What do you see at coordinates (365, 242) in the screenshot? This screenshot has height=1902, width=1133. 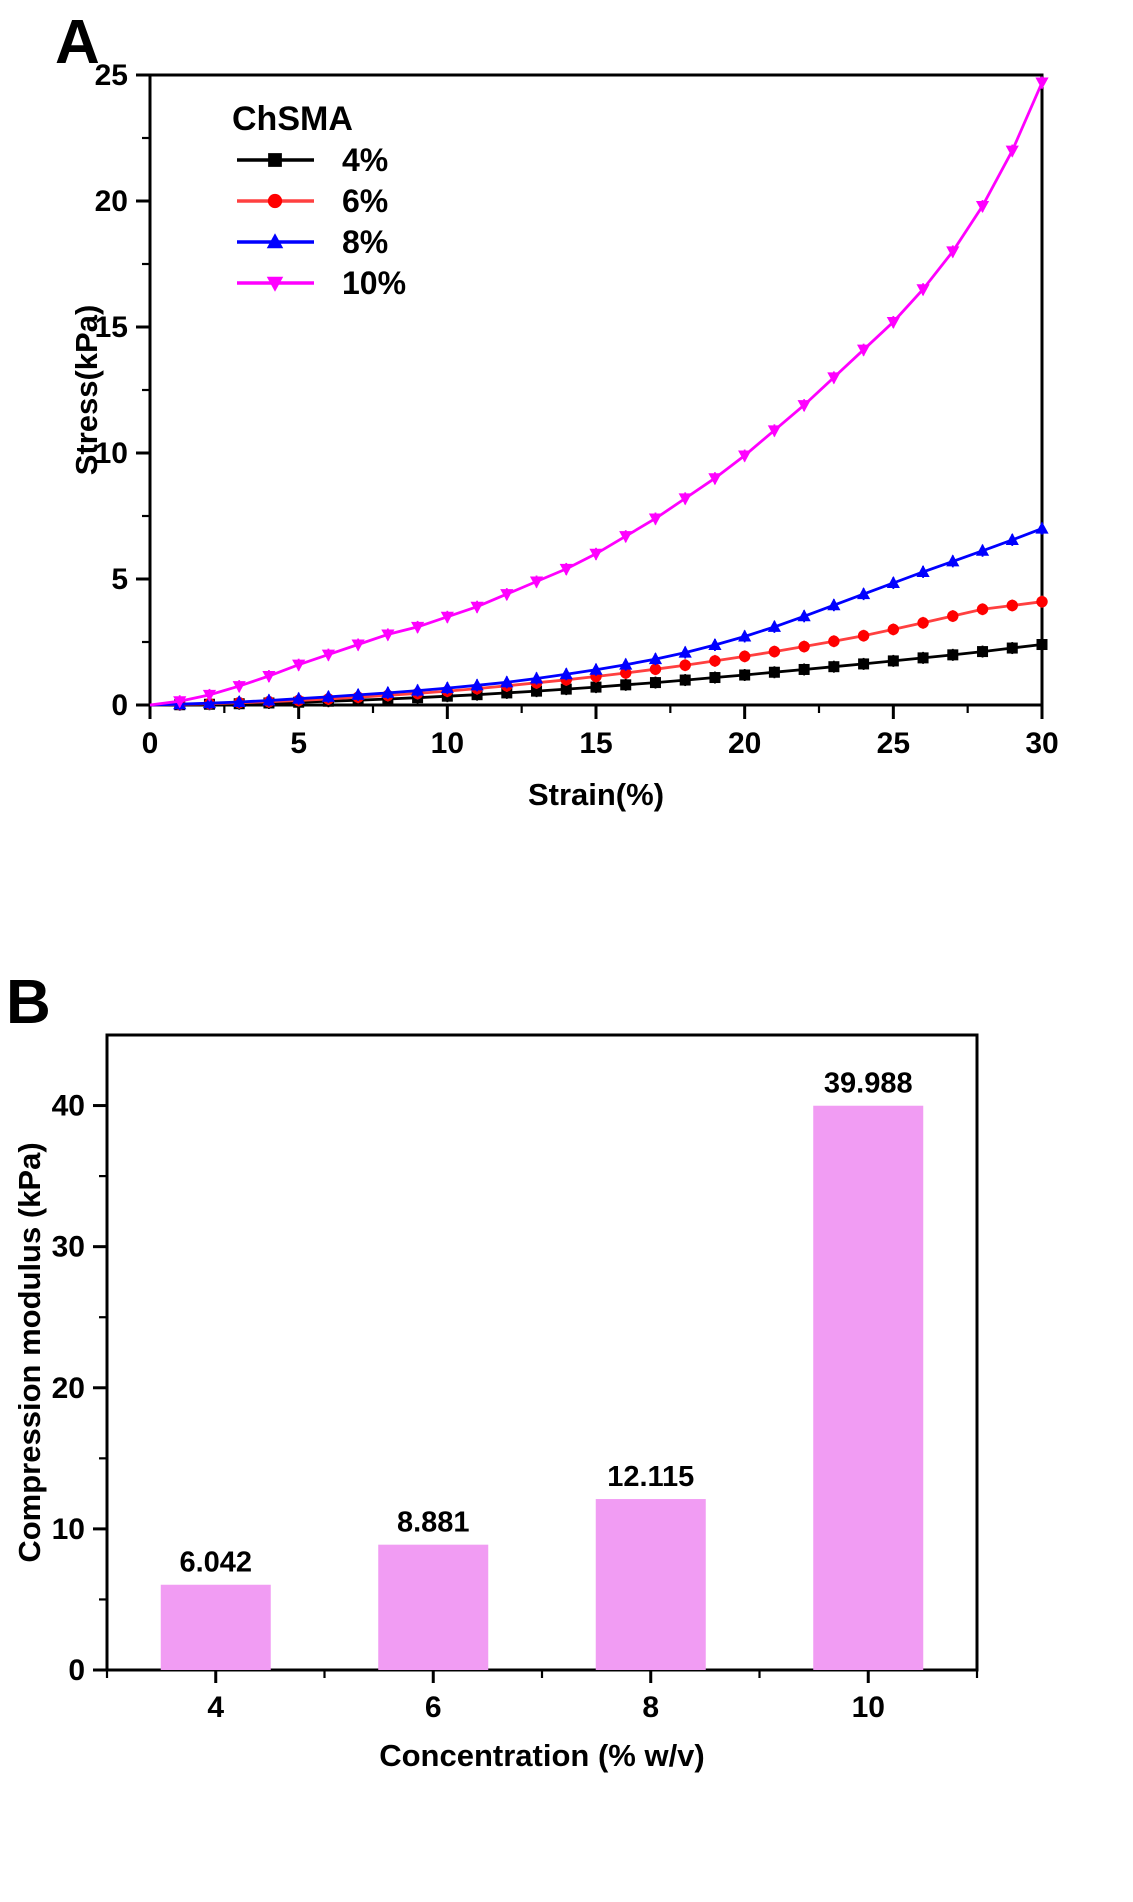 I see `legend-label: 8%` at bounding box center [365, 242].